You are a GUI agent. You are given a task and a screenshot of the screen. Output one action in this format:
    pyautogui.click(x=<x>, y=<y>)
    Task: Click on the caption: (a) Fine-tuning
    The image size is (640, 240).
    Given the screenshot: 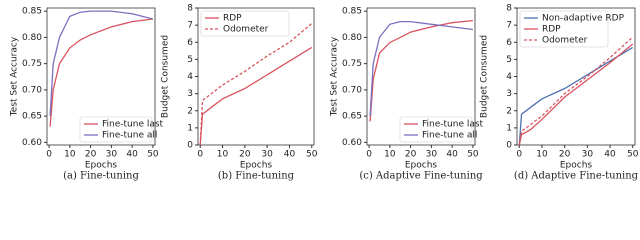 What is the action you would take?
    pyautogui.click(x=101, y=176)
    